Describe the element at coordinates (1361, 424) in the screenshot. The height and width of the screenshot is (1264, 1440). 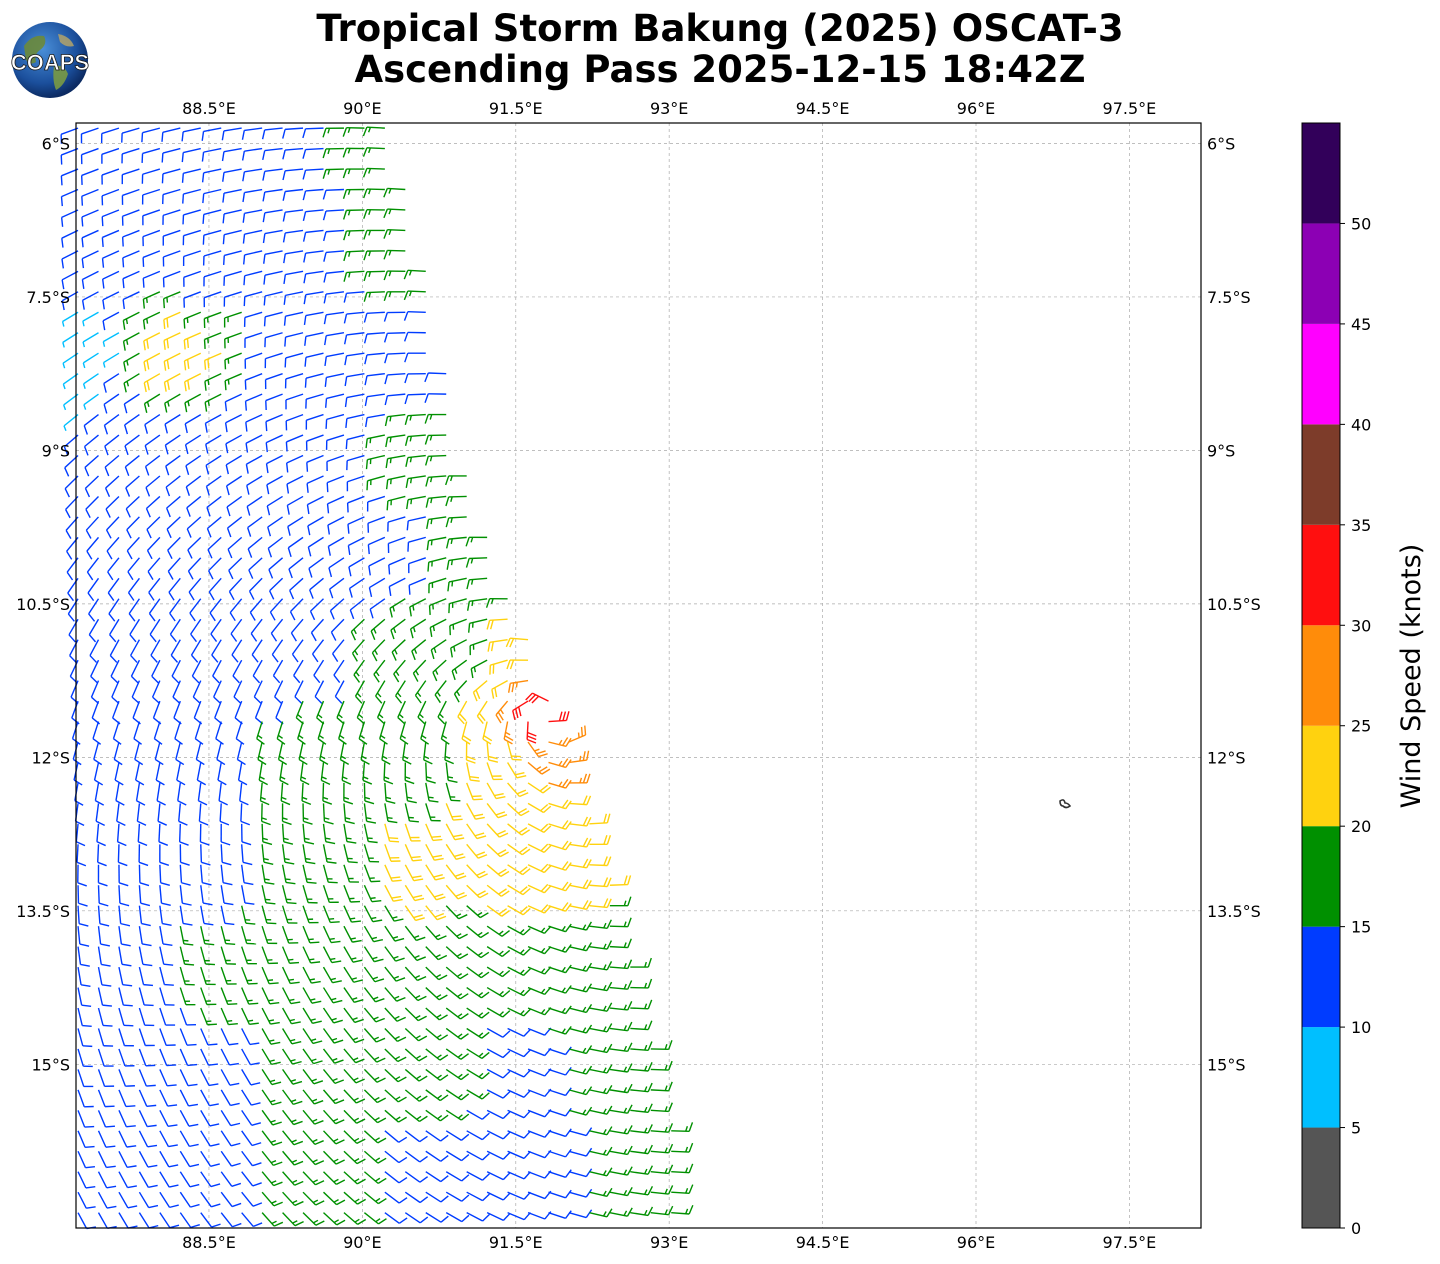
I see `colorbar-tick-label: 40` at that location.